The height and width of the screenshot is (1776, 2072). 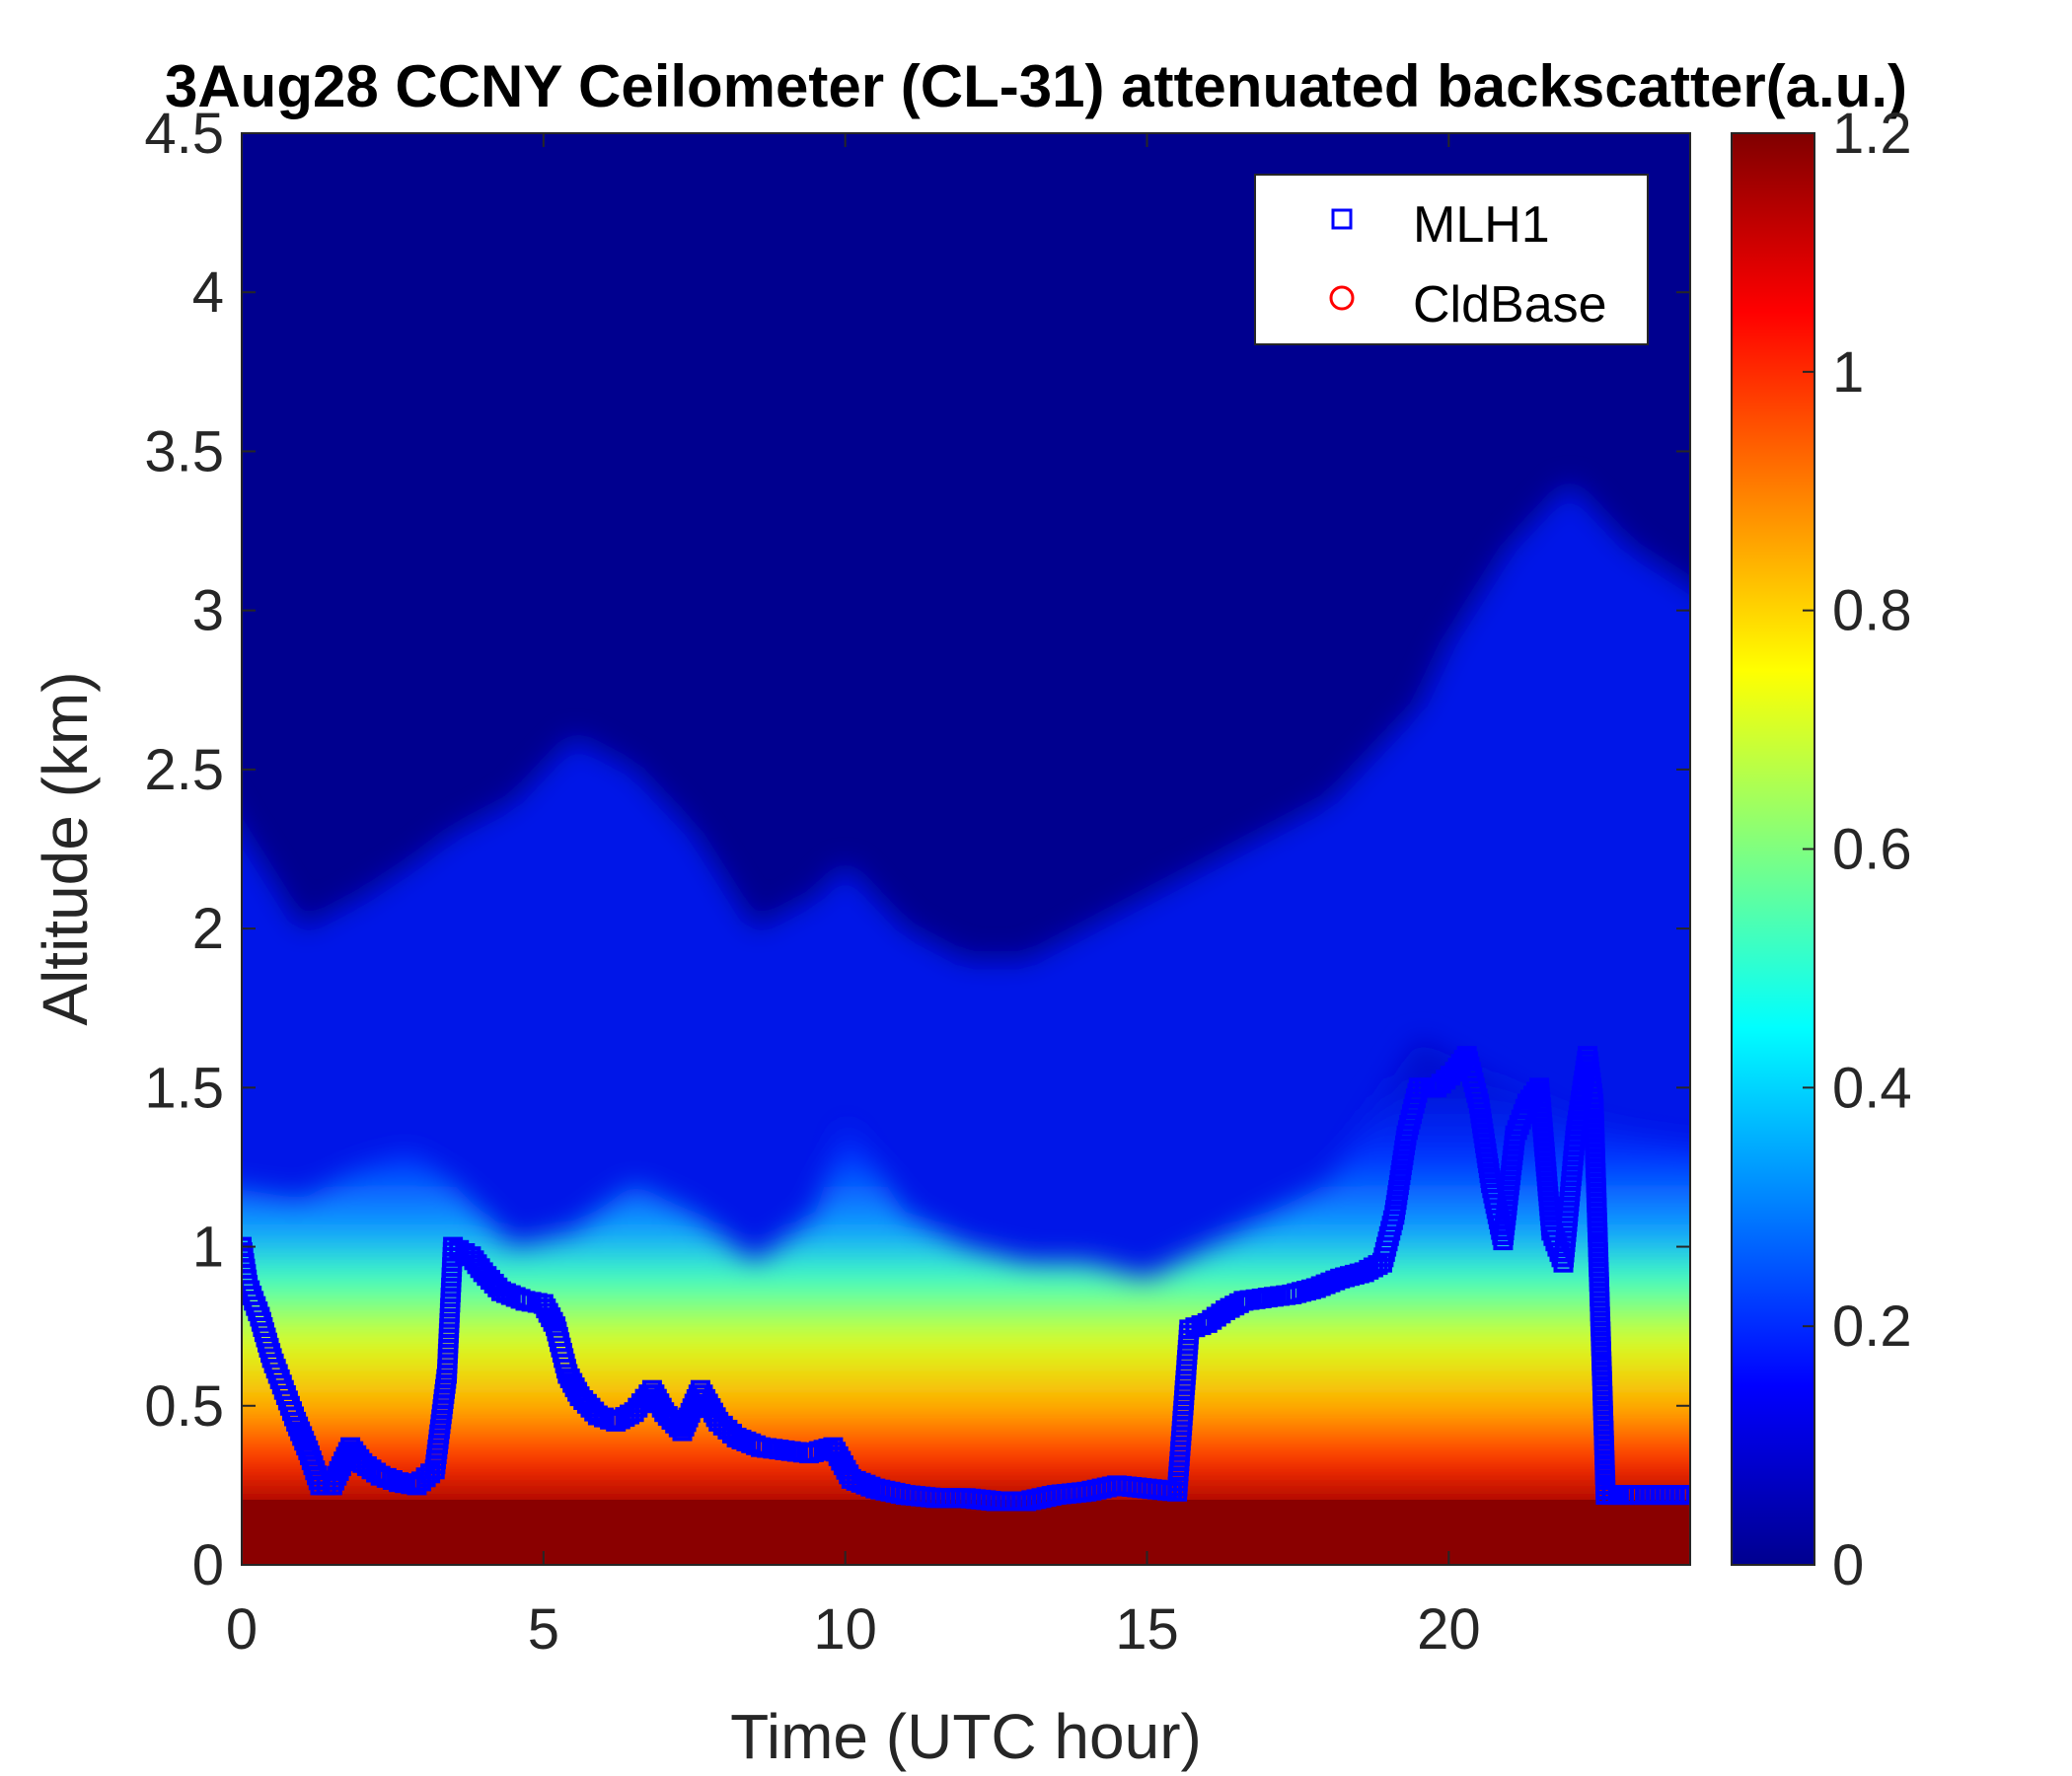 I want to click on y-axis-label: Altitude (km), so click(x=66, y=848).